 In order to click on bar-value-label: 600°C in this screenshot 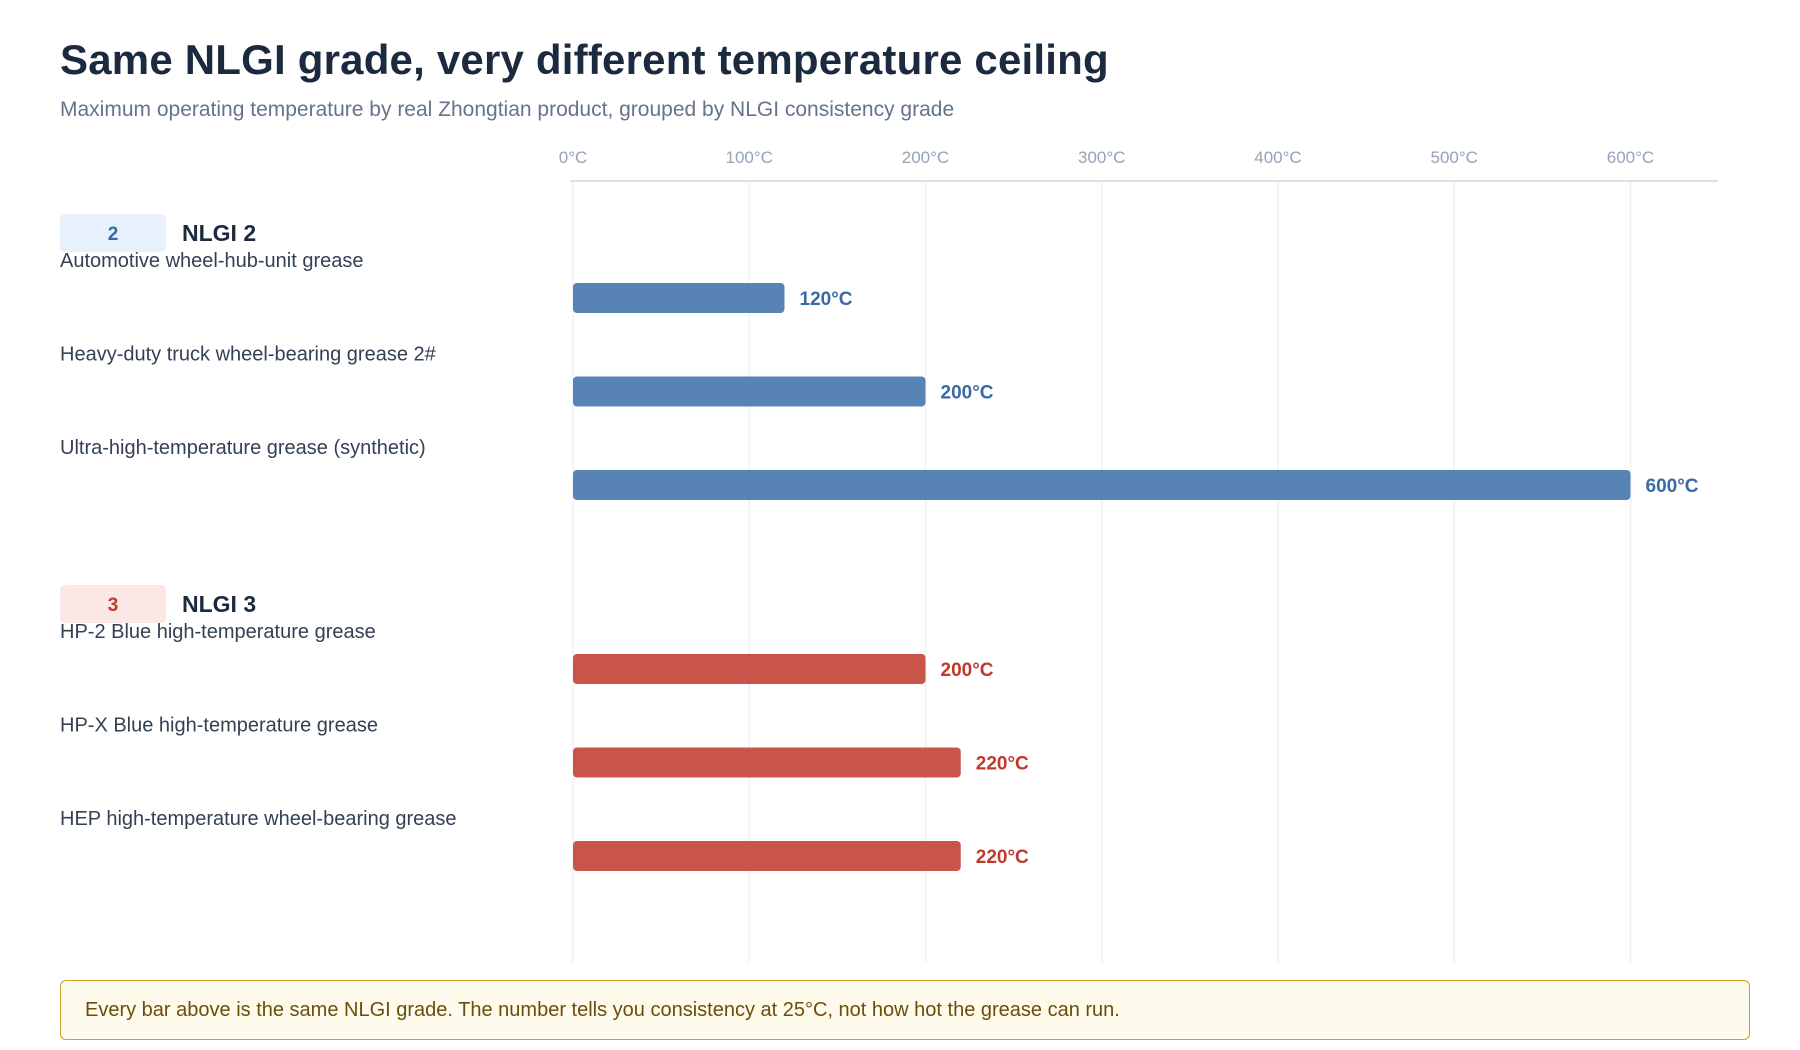, I will do `click(1672, 486)`.